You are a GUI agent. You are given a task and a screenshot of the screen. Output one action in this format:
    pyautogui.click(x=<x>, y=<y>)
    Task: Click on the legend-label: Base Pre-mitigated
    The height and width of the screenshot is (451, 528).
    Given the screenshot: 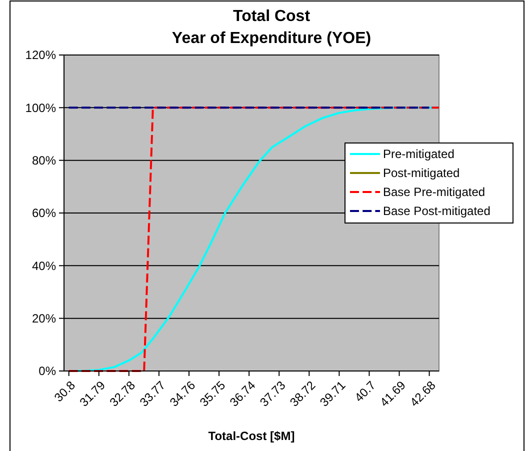 What is the action you would take?
    pyautogui.click(x=434, y=192)
    